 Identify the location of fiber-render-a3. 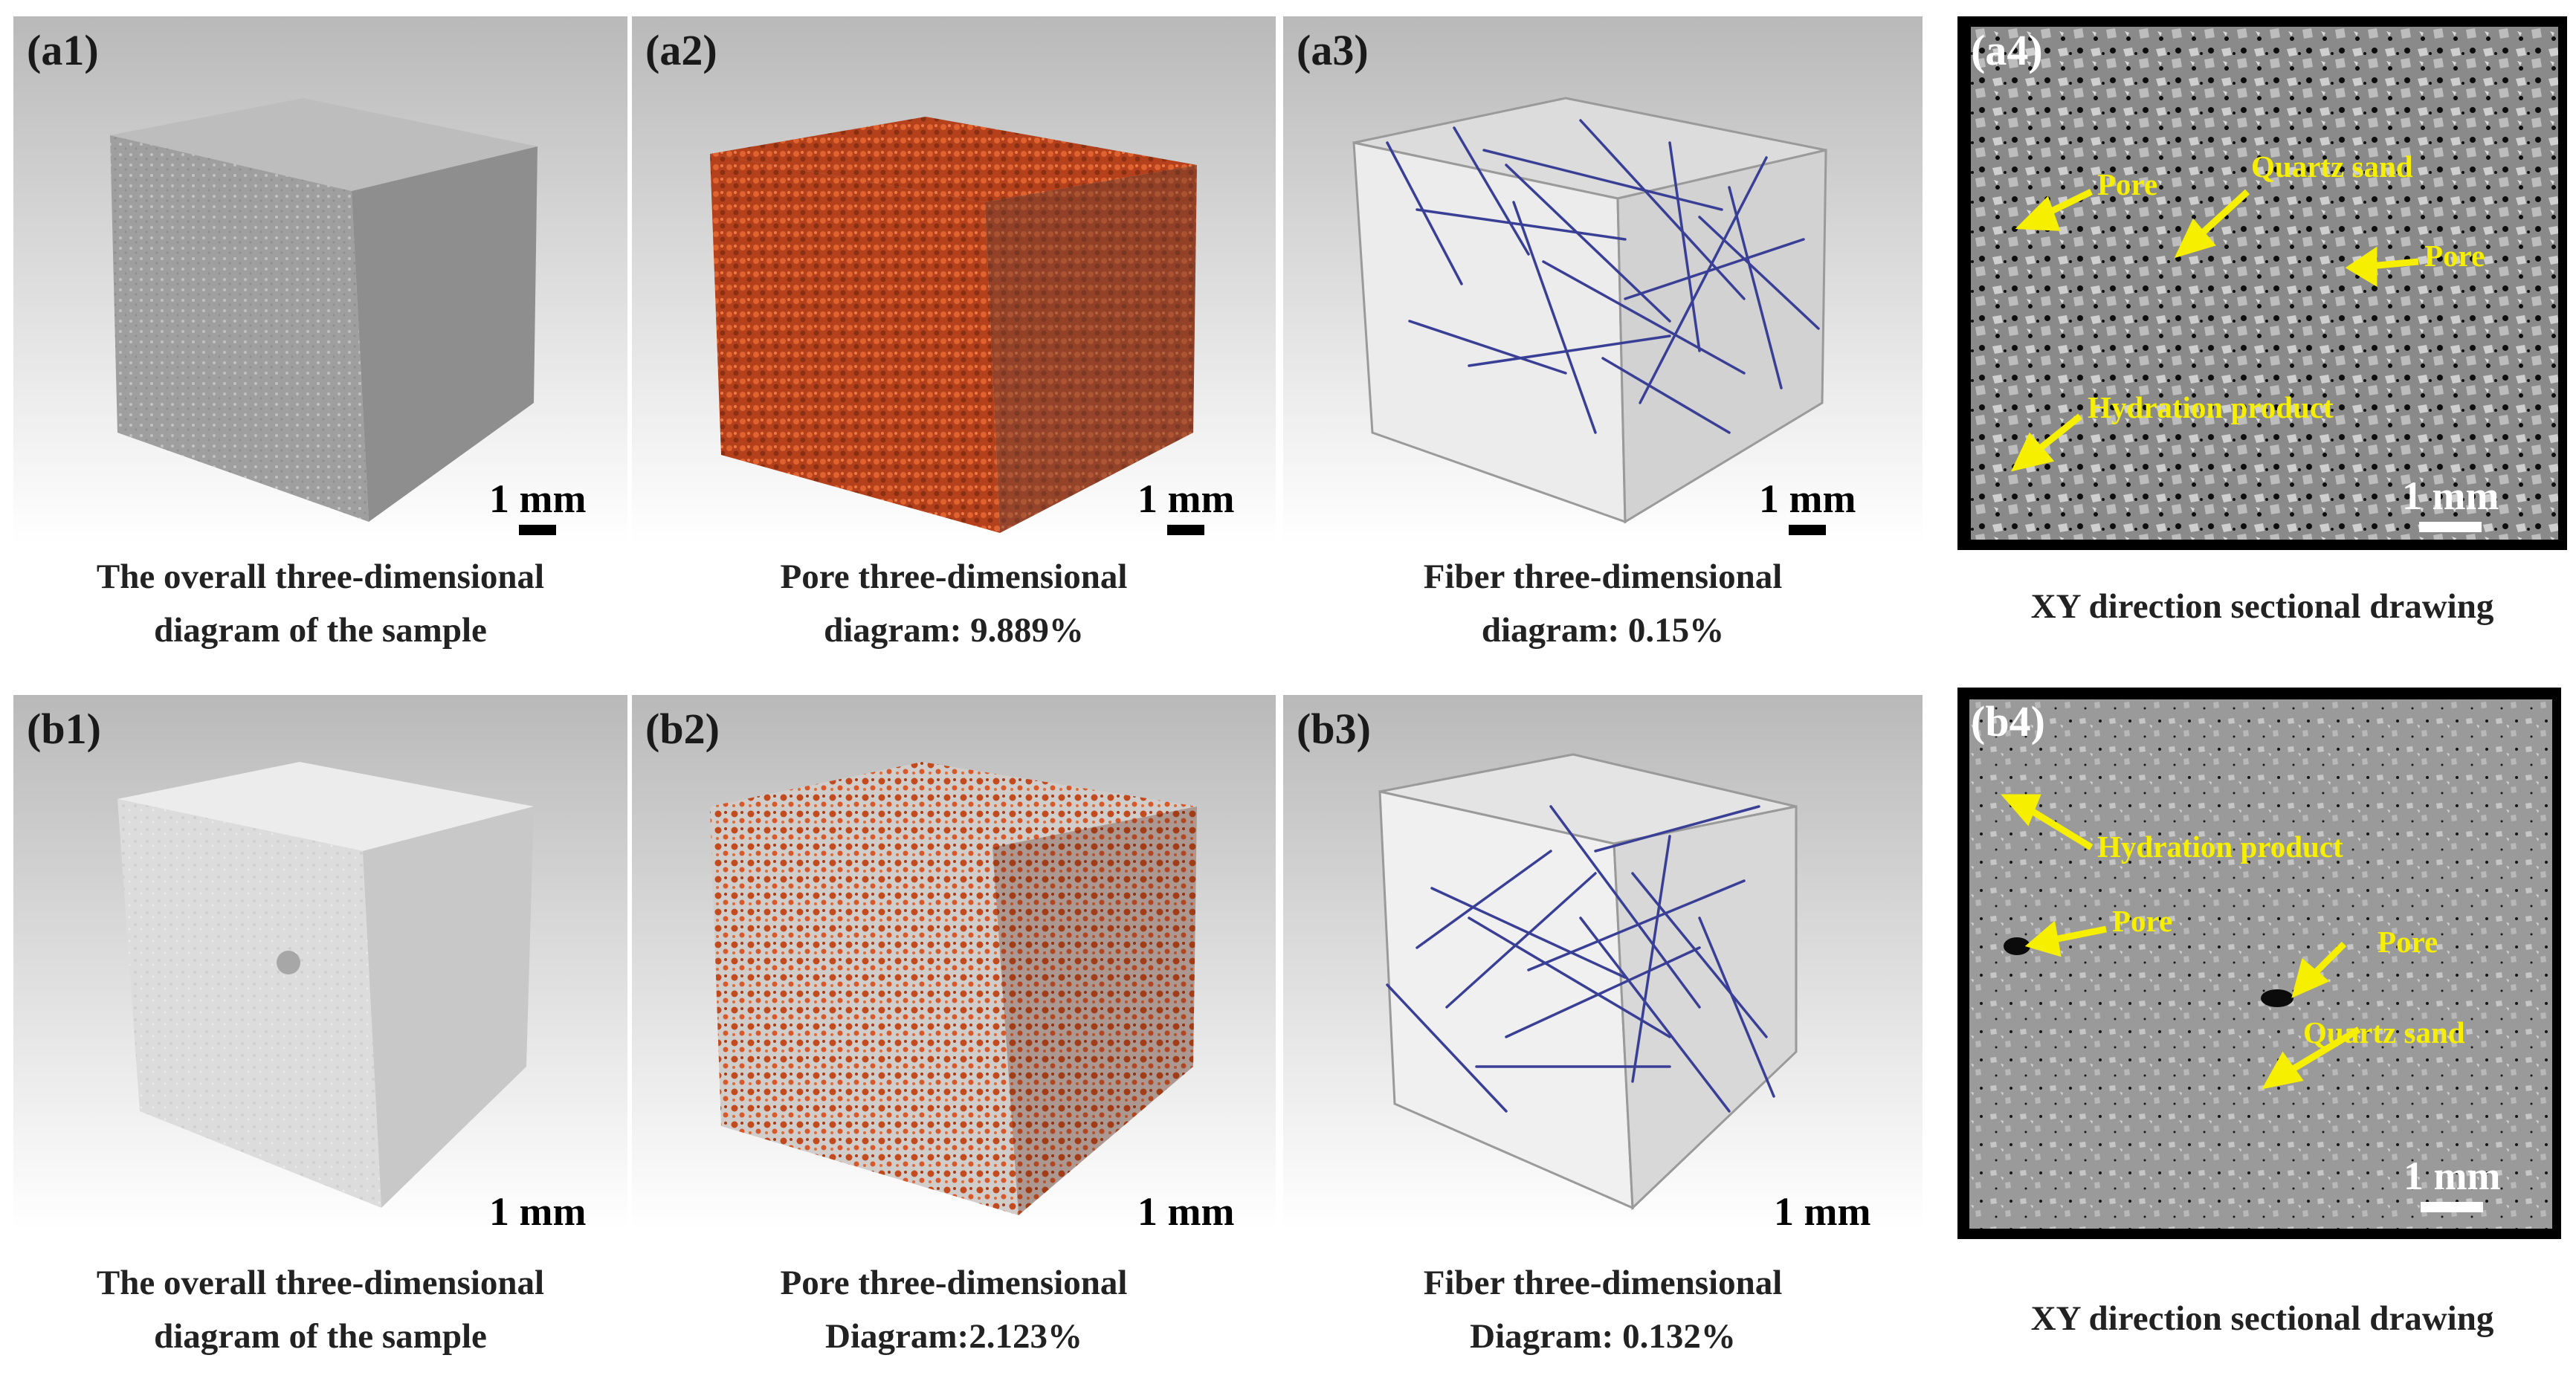
(1589, 311).